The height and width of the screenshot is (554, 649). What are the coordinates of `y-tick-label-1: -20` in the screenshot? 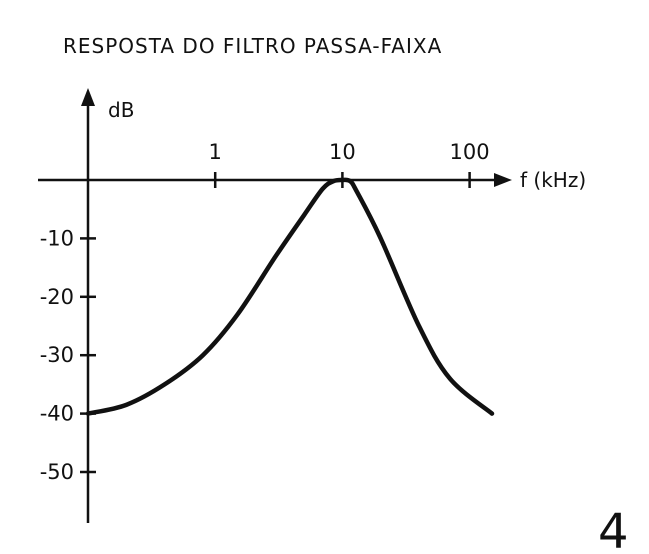 It's located at (57, 297).